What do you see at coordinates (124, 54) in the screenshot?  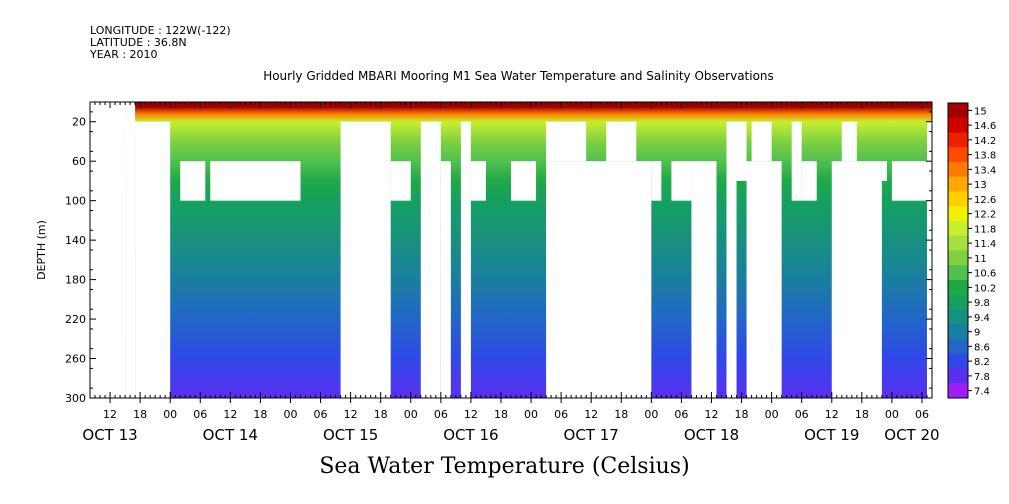 I see `year-label: YEAR : 2010` at bounding box center [124, 54].